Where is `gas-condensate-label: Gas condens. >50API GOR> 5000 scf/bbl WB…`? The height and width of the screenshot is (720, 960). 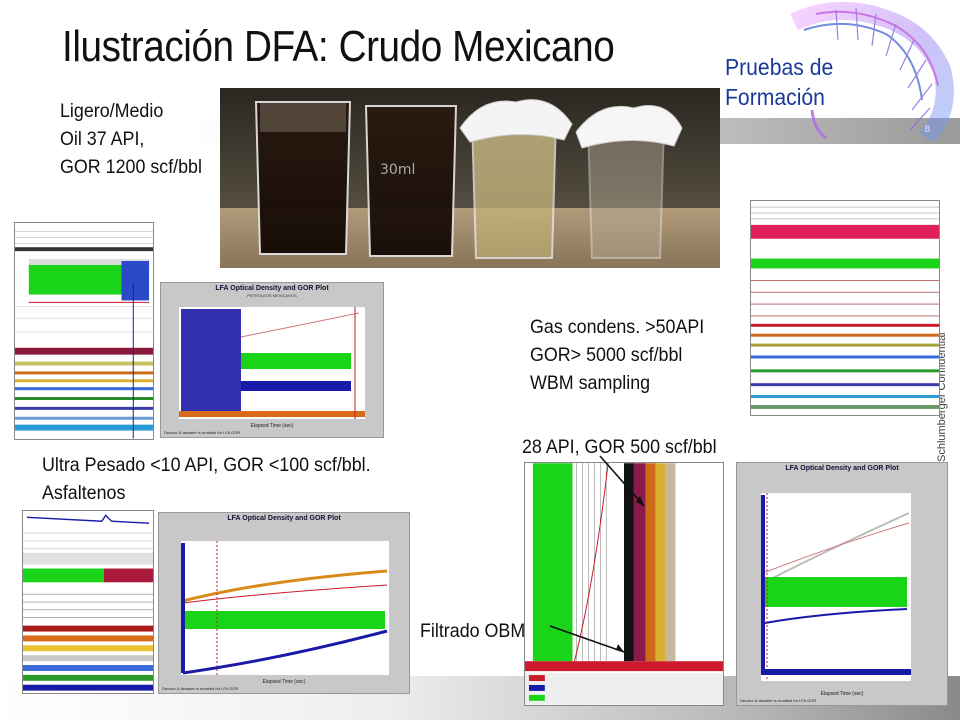 gas-condensate-label: Gas condens. >50API GOR> 5000 scf/bbl WB… is located at coordinates (617, 356).